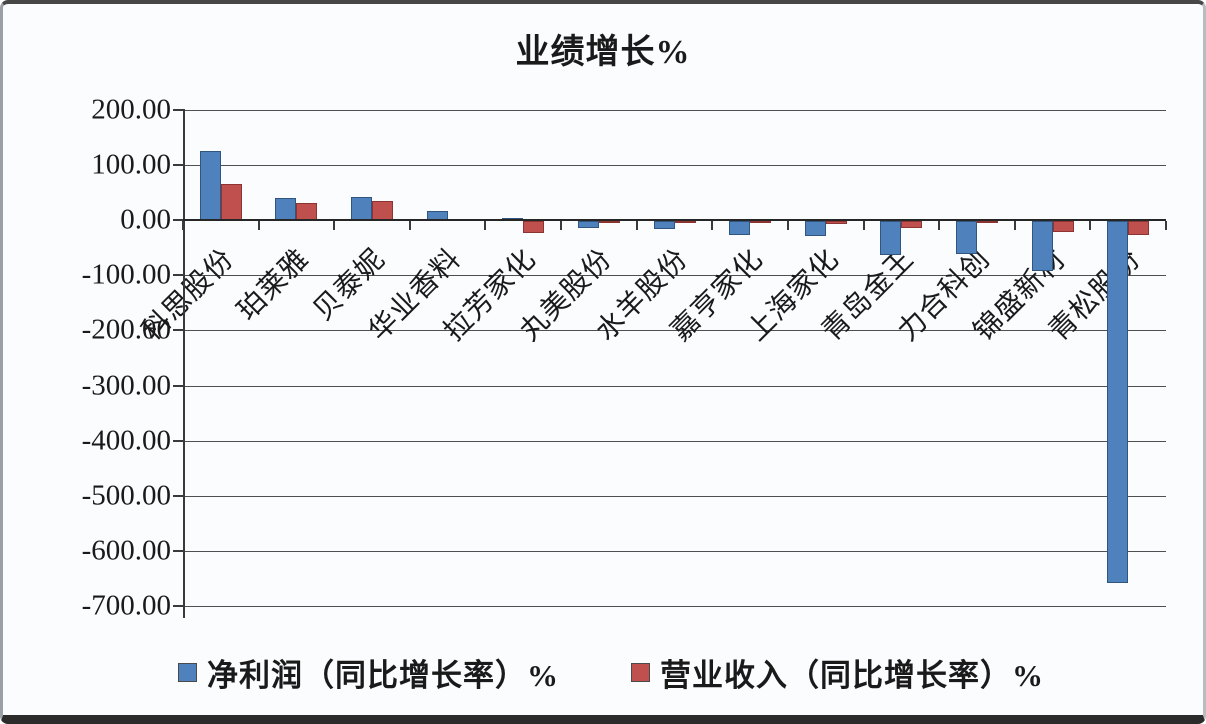 The width and height of the screenshot is (1206, 724). Describe the element at coordinates (307, 211) in the screenshot. I see `bar-revenue-珀莱雅` at that location.